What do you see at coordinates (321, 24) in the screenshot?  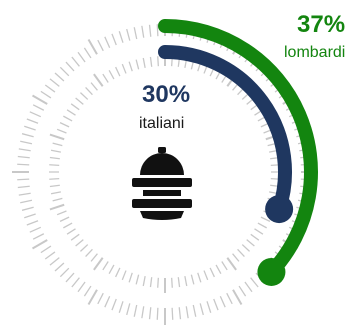 I see `lombardi-value-label: 37%` at bounding box center [321, 24].